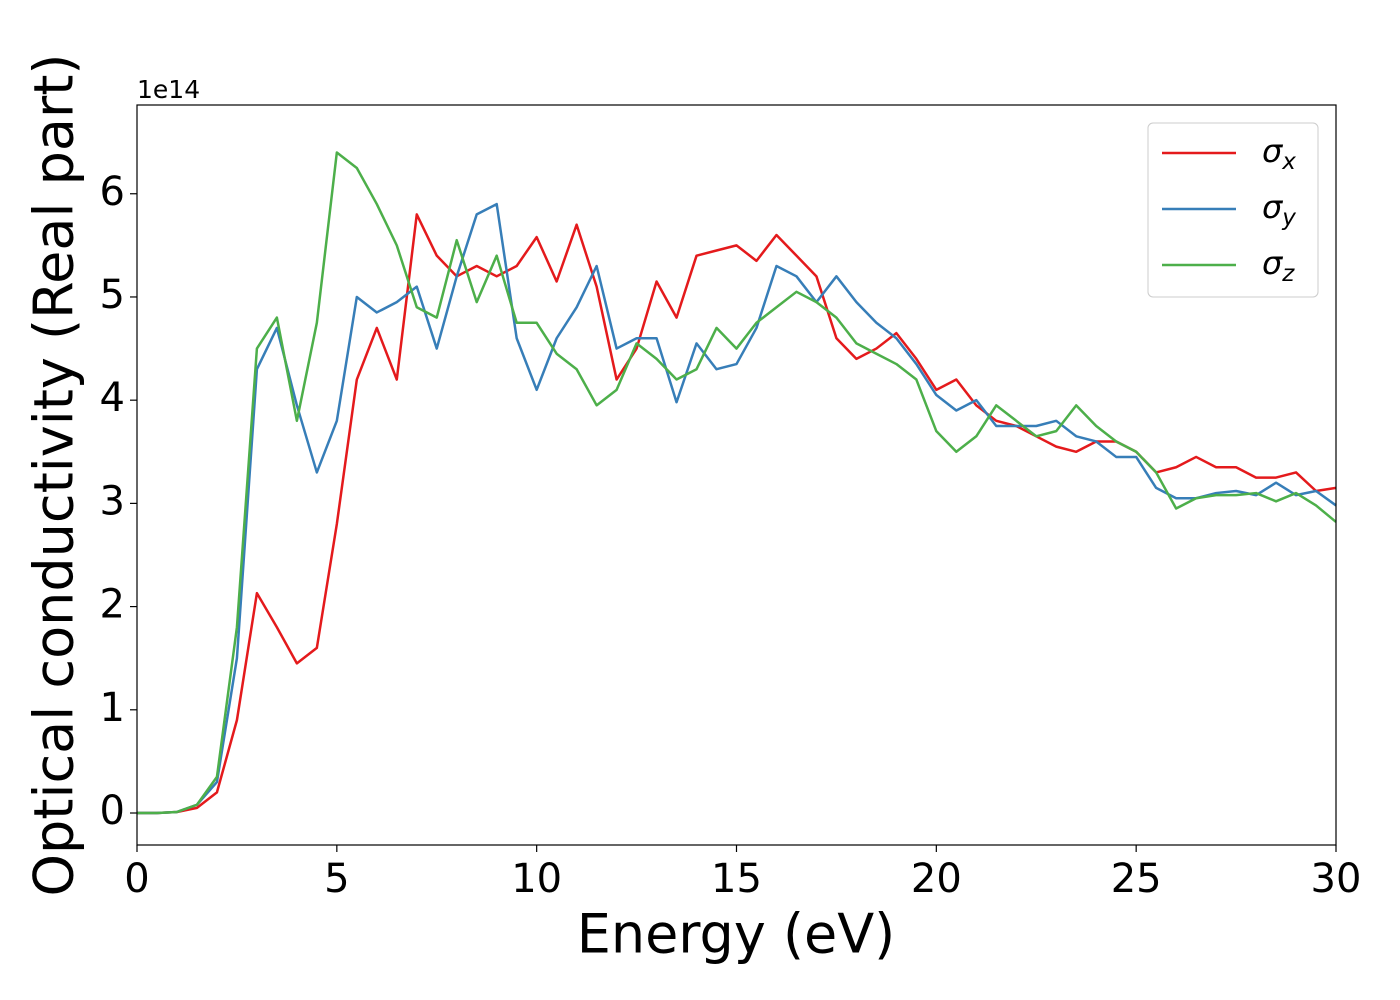 The height and width of the screenshot is (1000, 1400). I want to click on x-tick-label: 30, so click(1336, 879).